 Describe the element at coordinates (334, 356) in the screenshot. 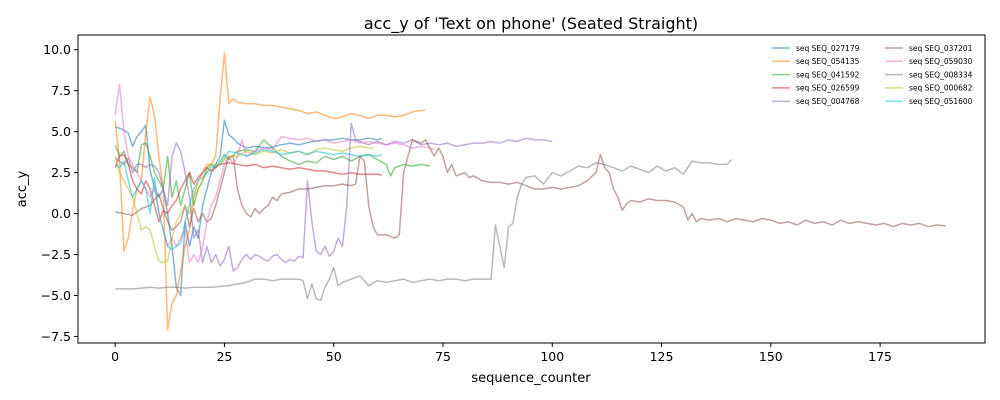

I see `x-tick-label-2: 50` at that location.